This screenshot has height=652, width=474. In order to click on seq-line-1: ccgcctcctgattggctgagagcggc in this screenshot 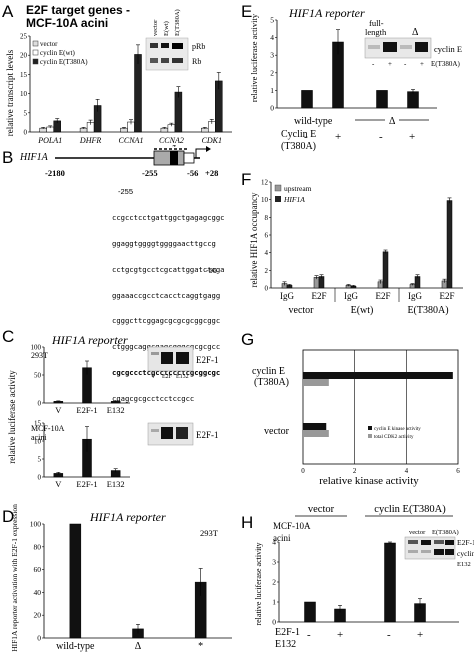, I will do `click(168, 218)`.